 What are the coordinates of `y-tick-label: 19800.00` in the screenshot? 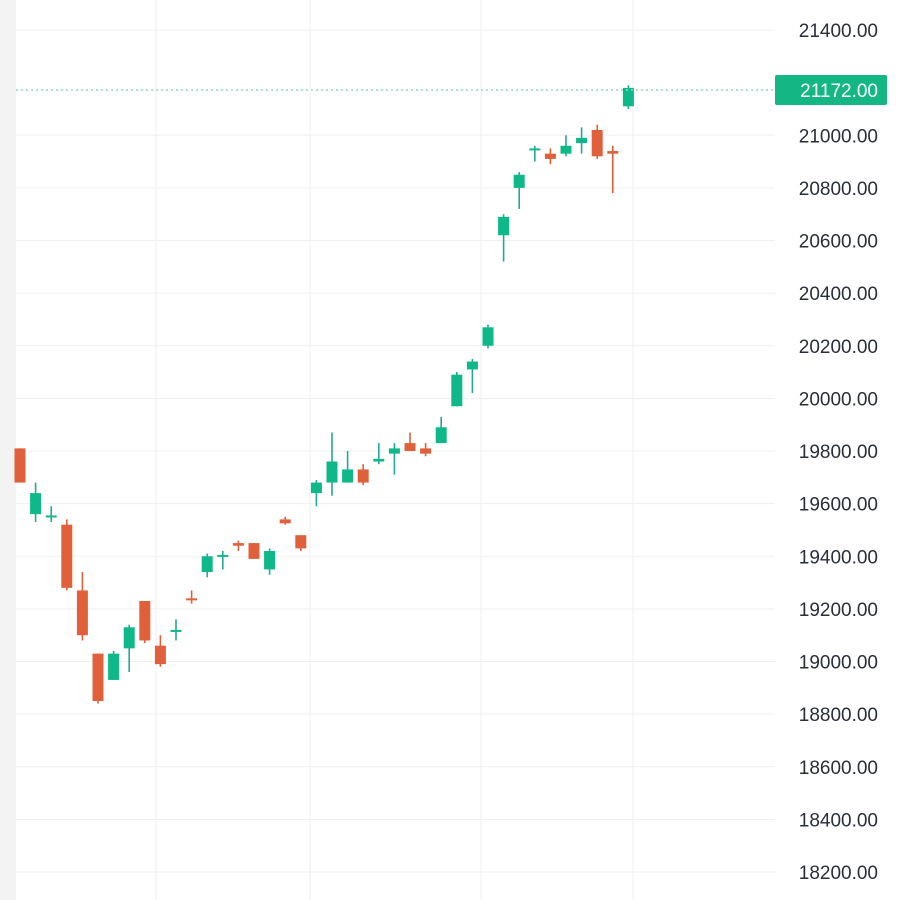 It's located at (838, 452).